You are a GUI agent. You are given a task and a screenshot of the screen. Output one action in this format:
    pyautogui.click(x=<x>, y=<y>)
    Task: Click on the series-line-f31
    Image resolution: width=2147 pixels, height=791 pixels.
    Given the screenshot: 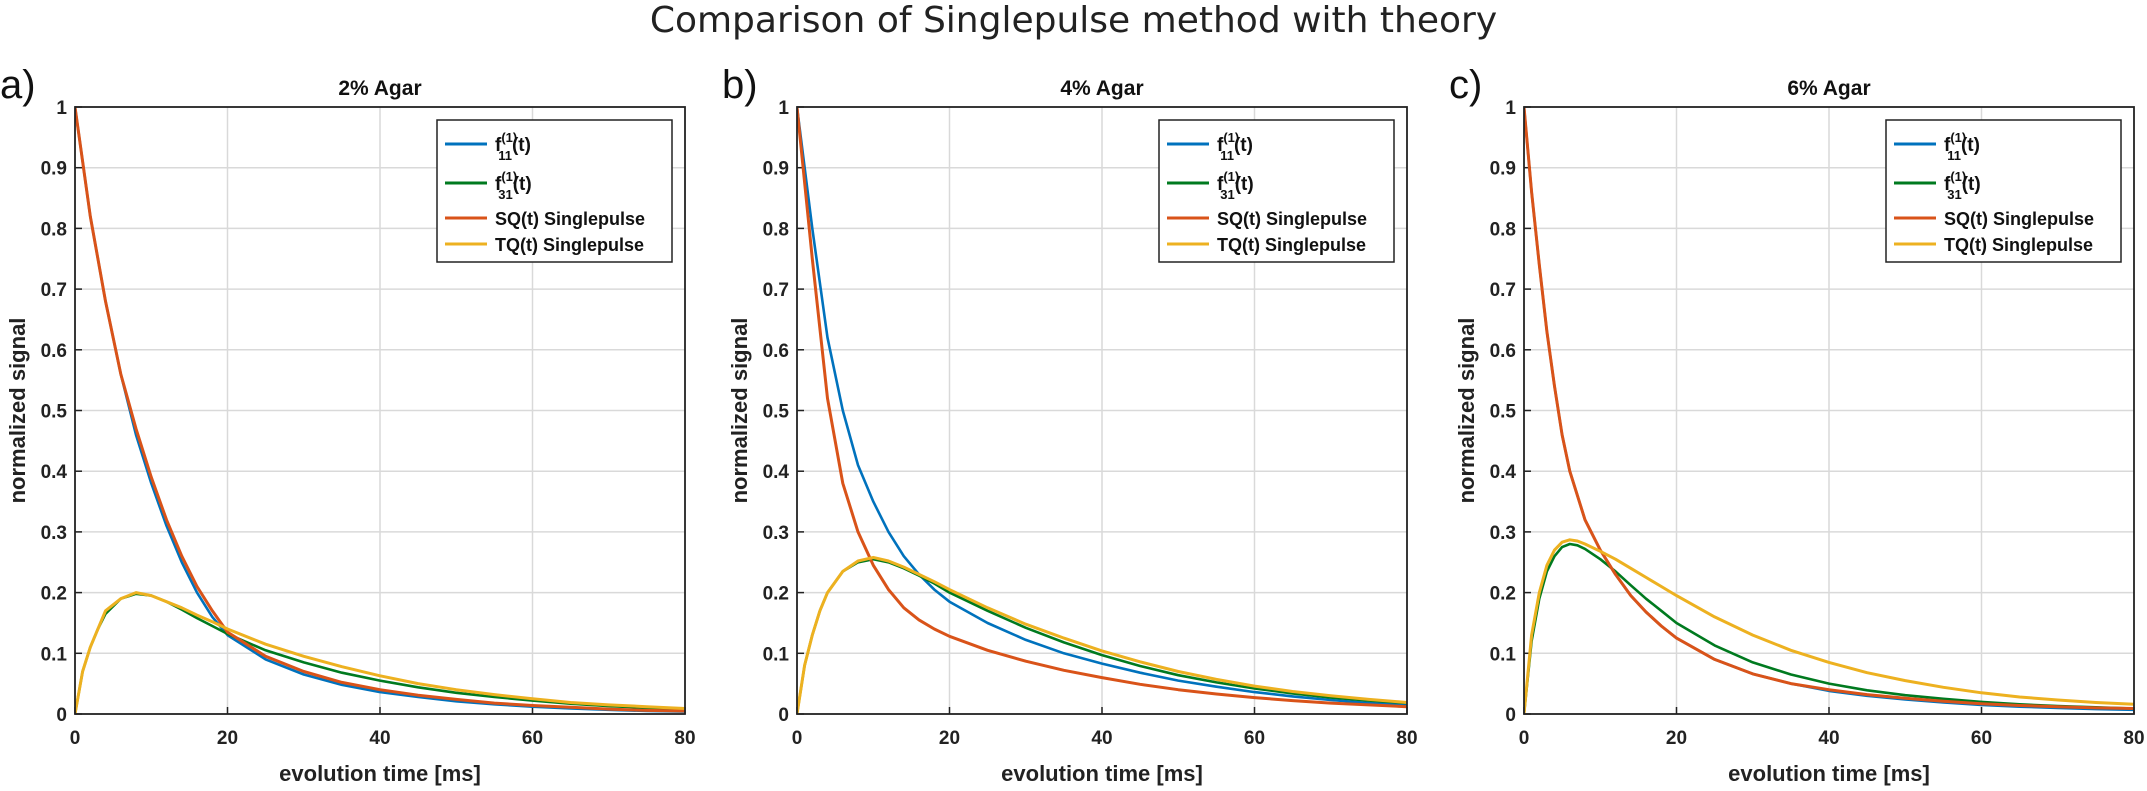 What is the action you would take?
    pyautogui.click(x=1829, y=628)
    